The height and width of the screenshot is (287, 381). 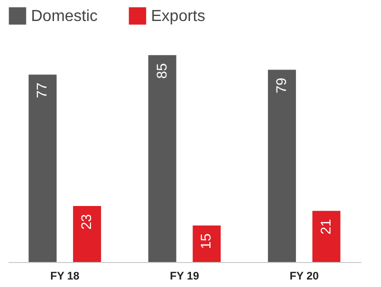 What do you see at coordinates (325, 226) in the screenshot?
I see `data-label: 21` at bounding box center [325, 226].